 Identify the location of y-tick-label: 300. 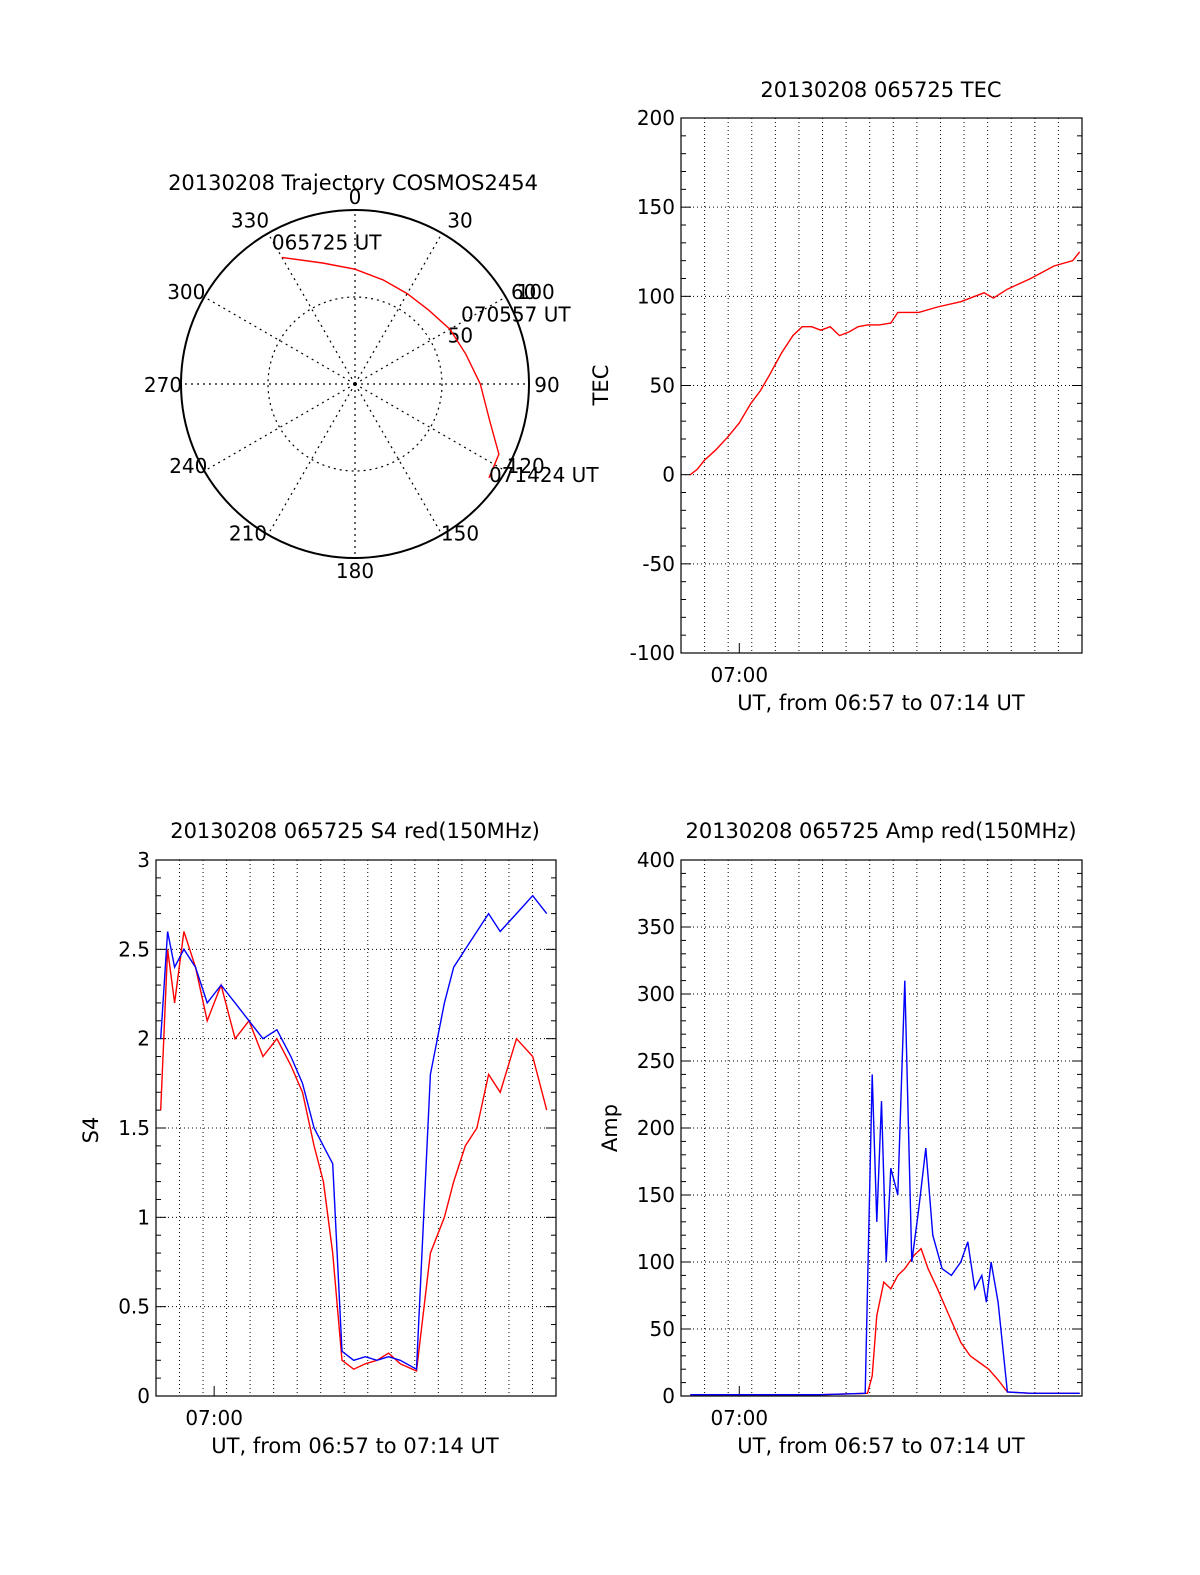
(656, 994).